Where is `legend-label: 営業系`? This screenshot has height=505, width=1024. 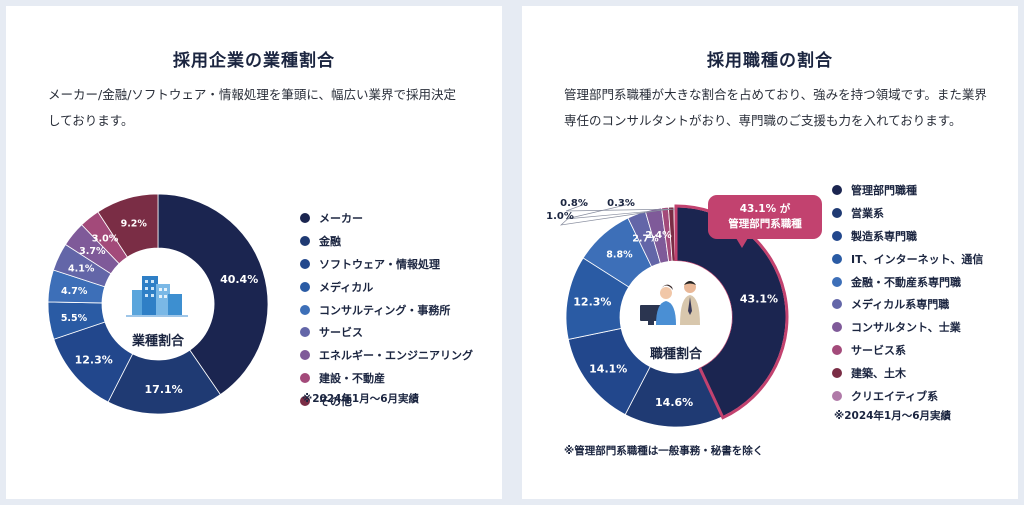 legend-label: 営業系 is located at coordinates (867, 214).